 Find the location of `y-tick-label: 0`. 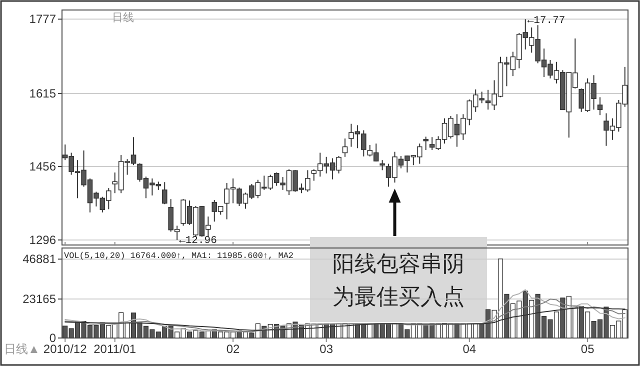

y-tick-label: 0 is located at coordinates (52, 338).